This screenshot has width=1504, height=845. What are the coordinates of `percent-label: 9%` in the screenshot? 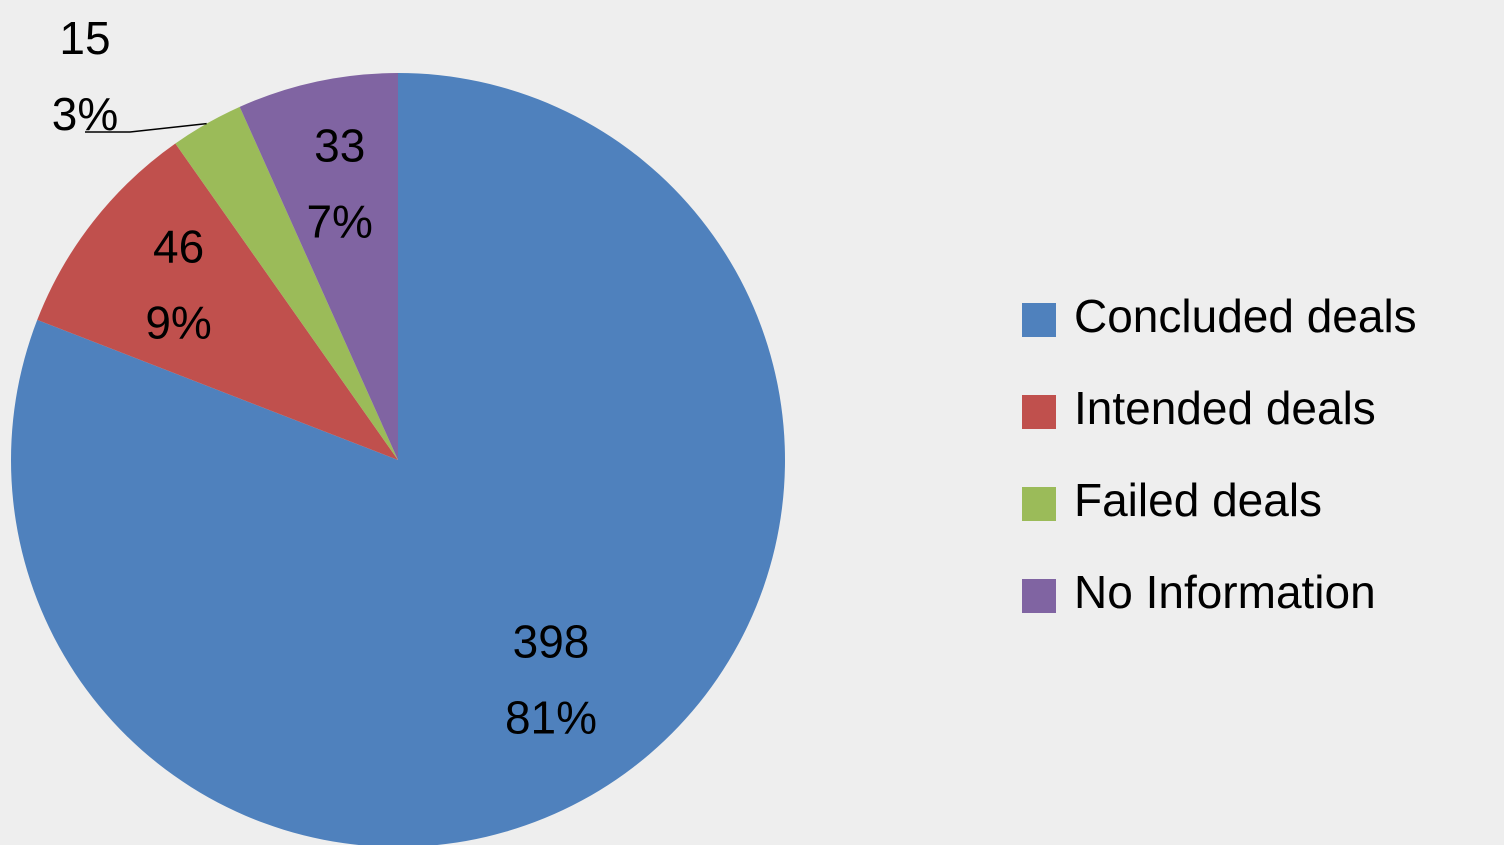 It's located at (178, 322).